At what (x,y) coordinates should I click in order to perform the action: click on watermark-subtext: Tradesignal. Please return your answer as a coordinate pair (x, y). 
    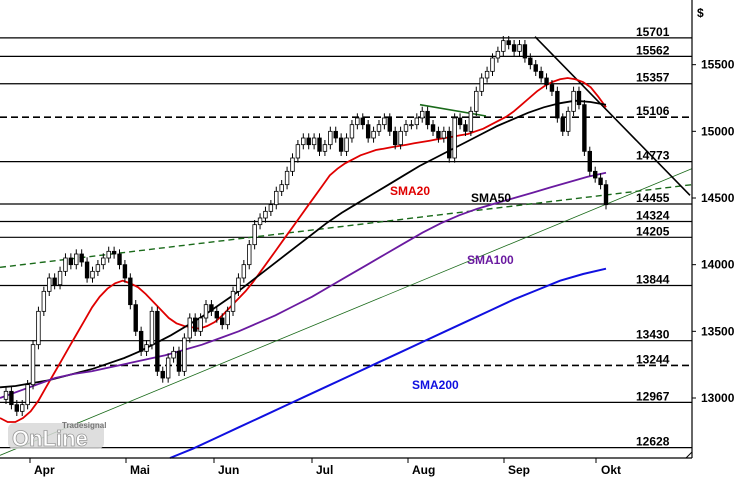
    Looking at the image, I should click on (84, 425).